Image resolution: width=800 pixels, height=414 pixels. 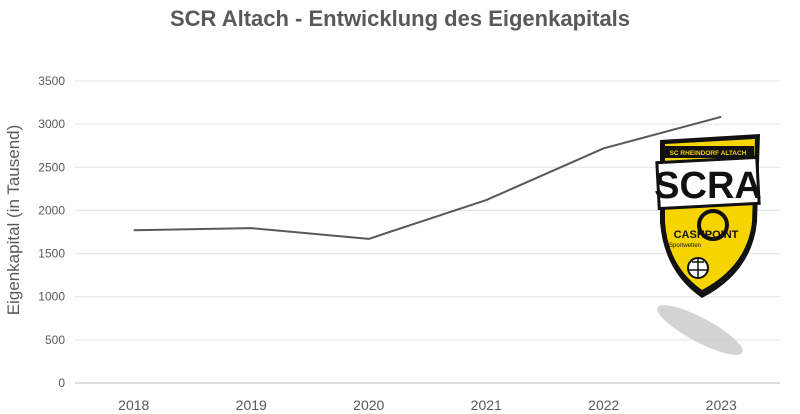 I want to click on logo-sponsor-sub: Sportwetten, so click(x=685, y=246).